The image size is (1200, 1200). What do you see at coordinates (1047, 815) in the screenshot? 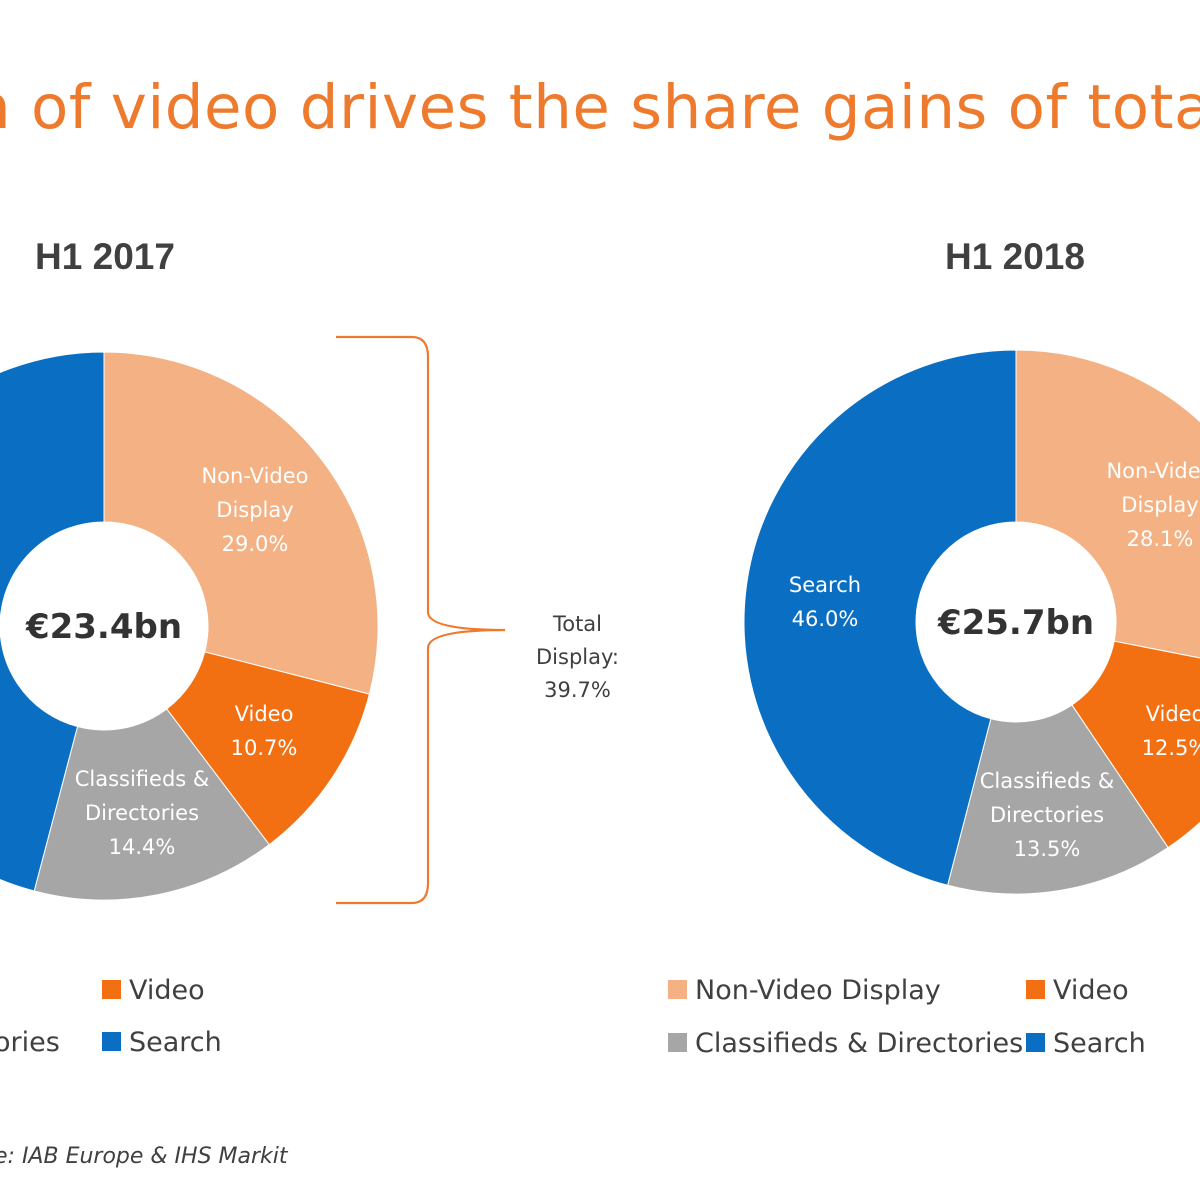
I see `slice-label-2018-classifieds-directories: Classifieds & Directories 13.5%` at bounding box center [1047, 815].